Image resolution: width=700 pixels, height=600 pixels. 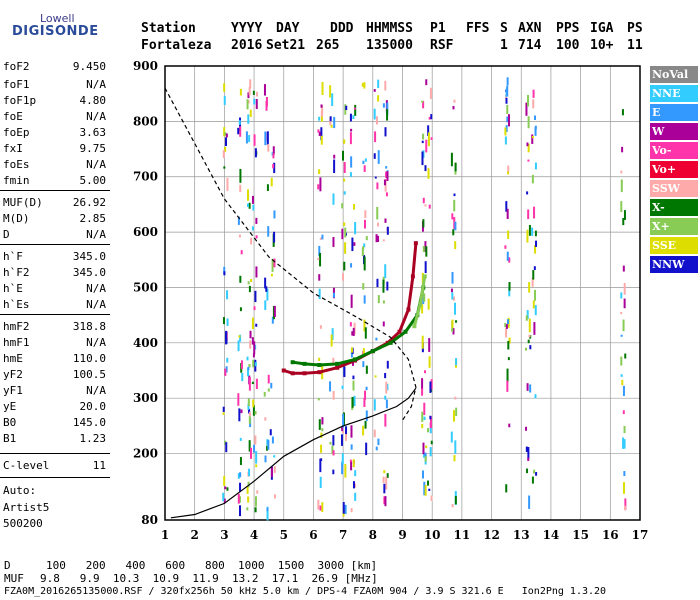 I want to click on trace-line, so click(x=358, y=327).